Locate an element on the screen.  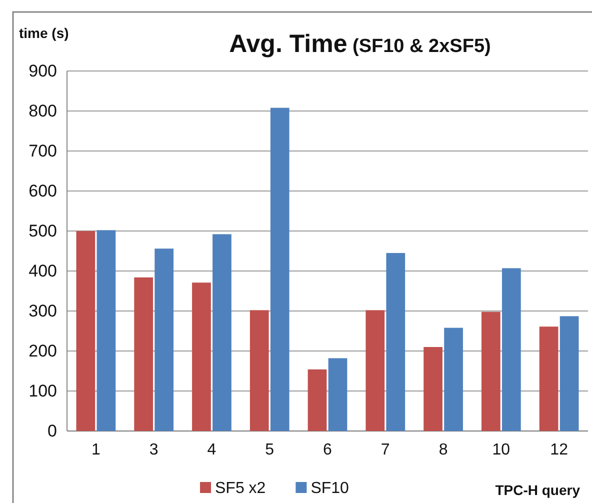
legend-label: SF5 x2 is located at coordinates (240, 488).